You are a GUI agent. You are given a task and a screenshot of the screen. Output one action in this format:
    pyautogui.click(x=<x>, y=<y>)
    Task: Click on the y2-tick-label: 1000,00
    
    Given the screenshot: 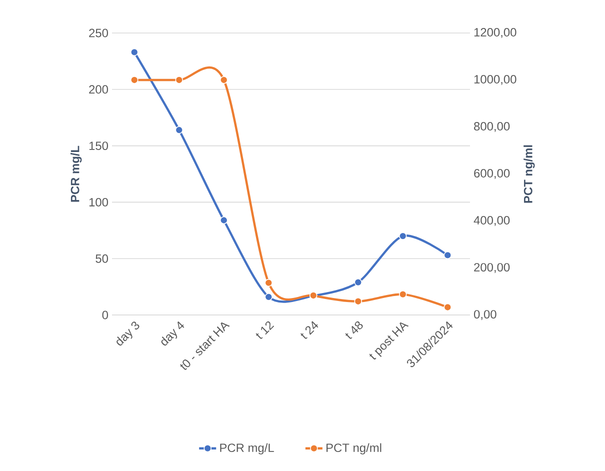 What is the action you would take?
    pyautogui.click(x=495, y=80)
    